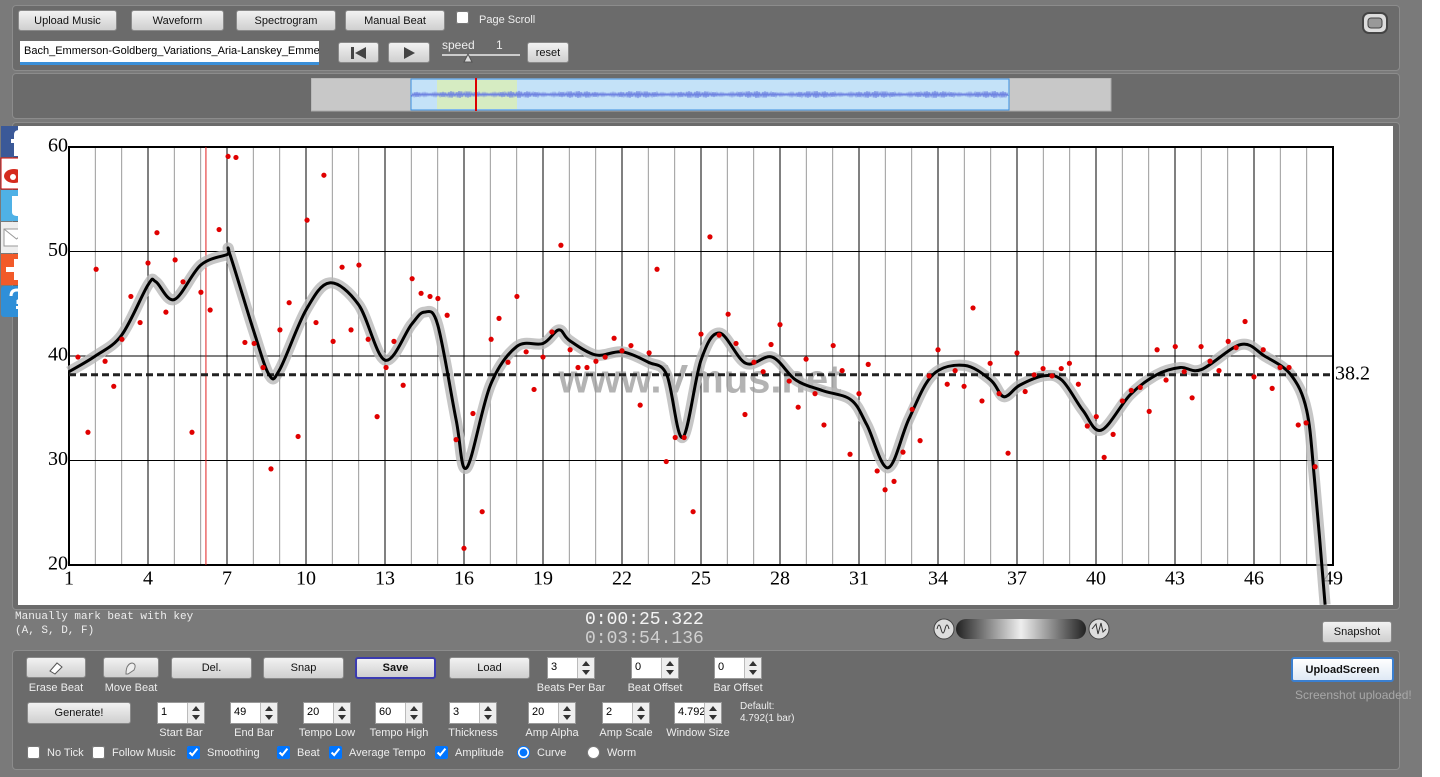 The height and width of the screenshot is (777, 1440). What do you see at coordinates (1022, 629) in the screenshot?
I see `volume-slider` at bounding box center [1022, 629].